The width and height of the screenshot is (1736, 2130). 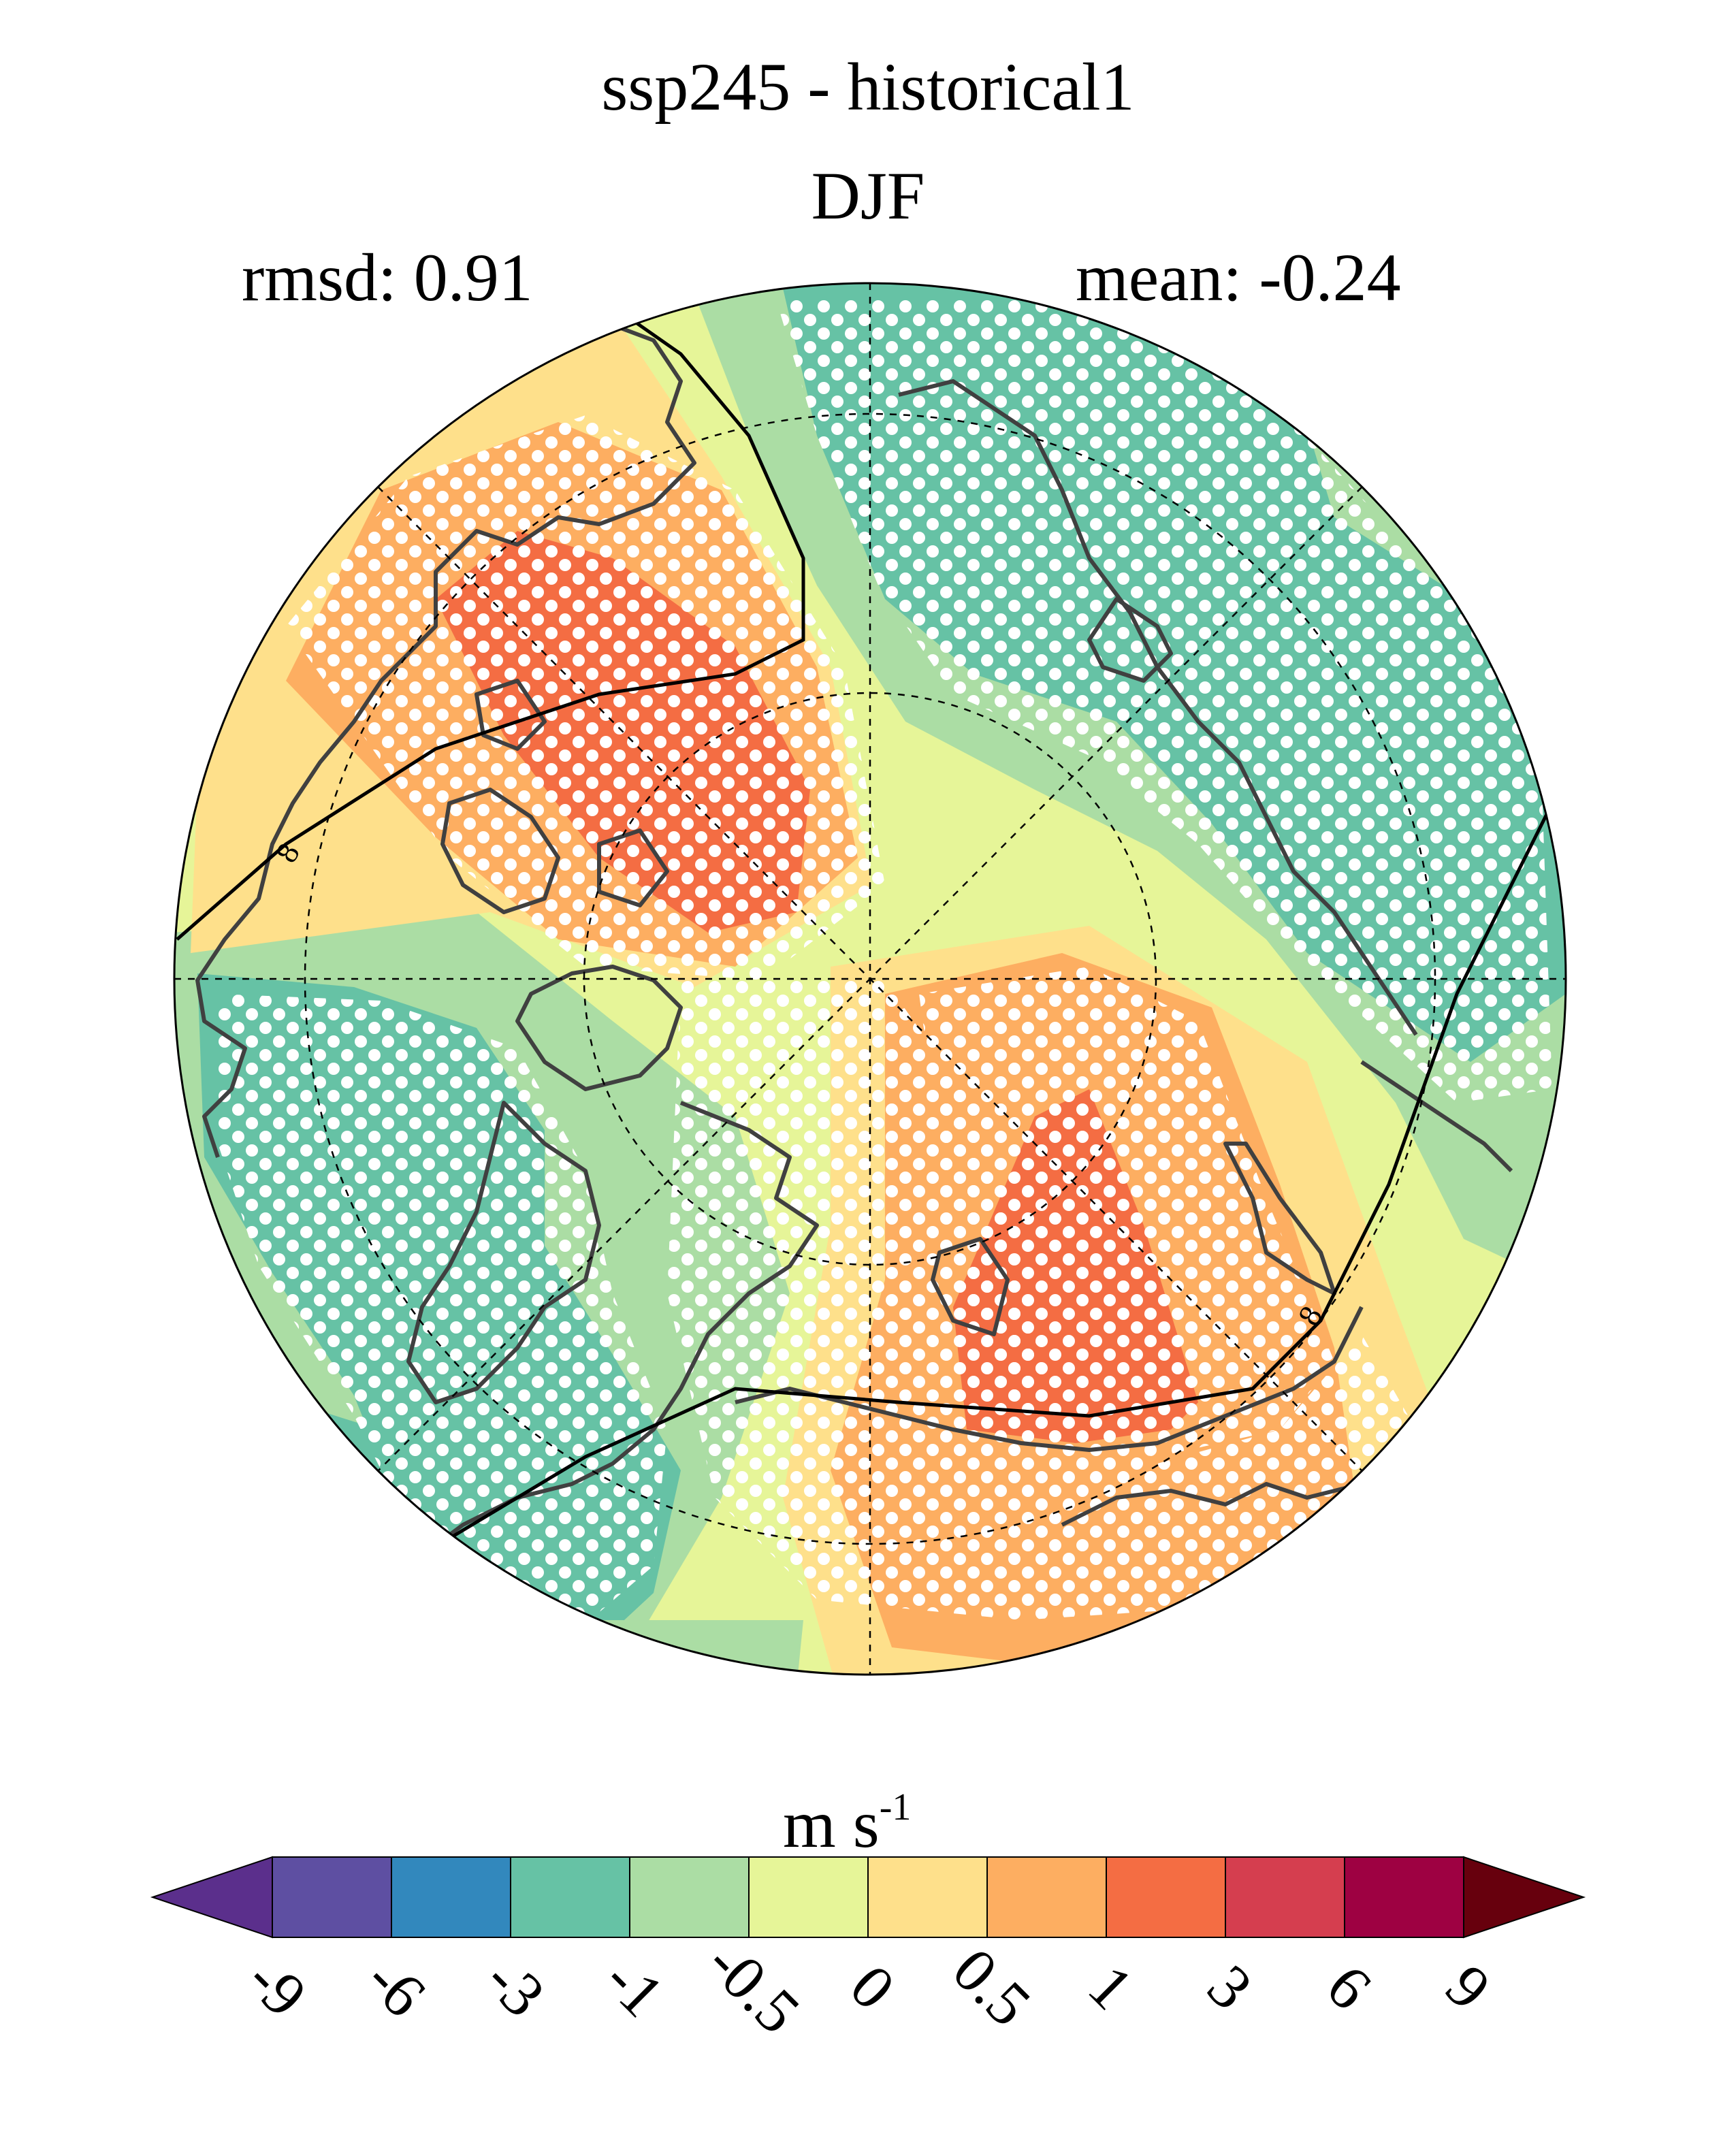 What do you see at coordinates (503, 1252) in the screenshot?
I see `coastline-scandinavia` at bounding box center [503, 1252].